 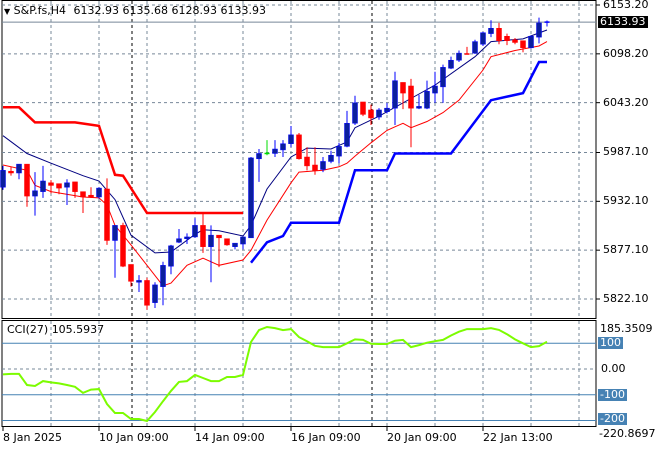 What do you see at coordinates (613, 368) in the screenshot?
I see `cci-level-0: 0.00` at bounding box center [613, 368].